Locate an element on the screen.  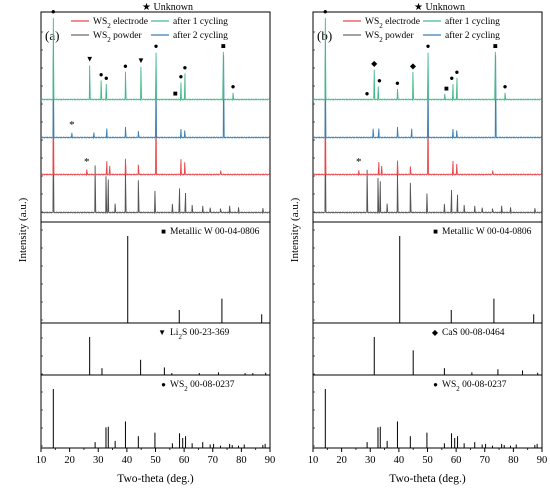
x-tick-label: 40 is located at coordinates (127, 460).